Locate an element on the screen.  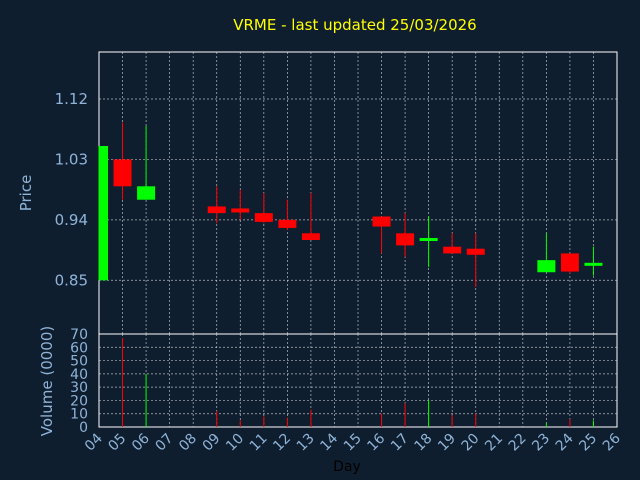
price-tick-labels: 0.85 0.94 1.03 1.12 is located at coordinates (71, 189).